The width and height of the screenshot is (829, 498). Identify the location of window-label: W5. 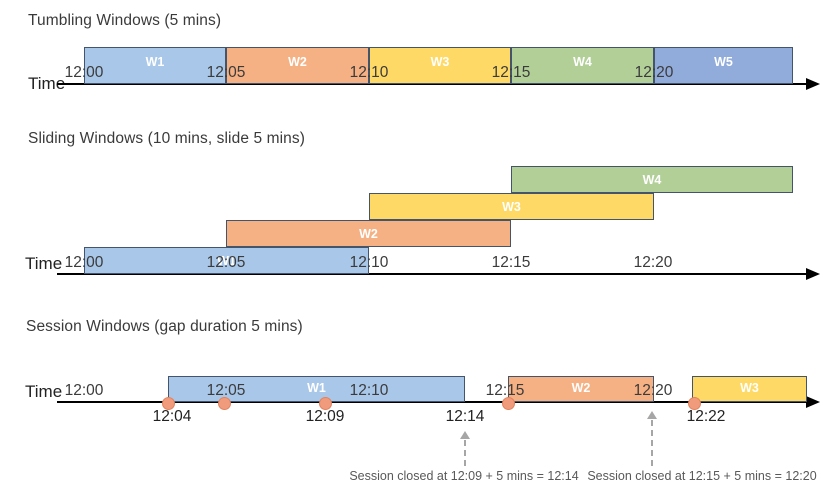
(723, 62).